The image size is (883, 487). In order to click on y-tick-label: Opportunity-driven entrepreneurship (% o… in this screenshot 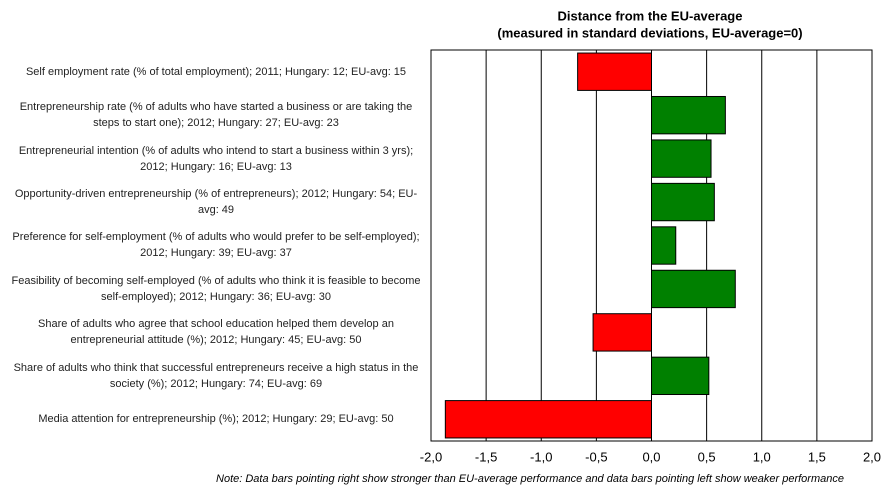, I will do `click(216, 202)`.